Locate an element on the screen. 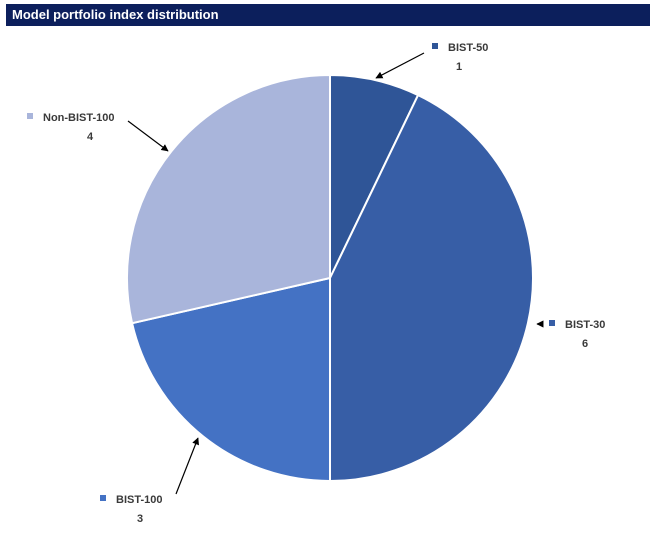 This screenshot has height=533, width=656. data-label-value-bist-50: 1 is located at coordinates (459, 67).